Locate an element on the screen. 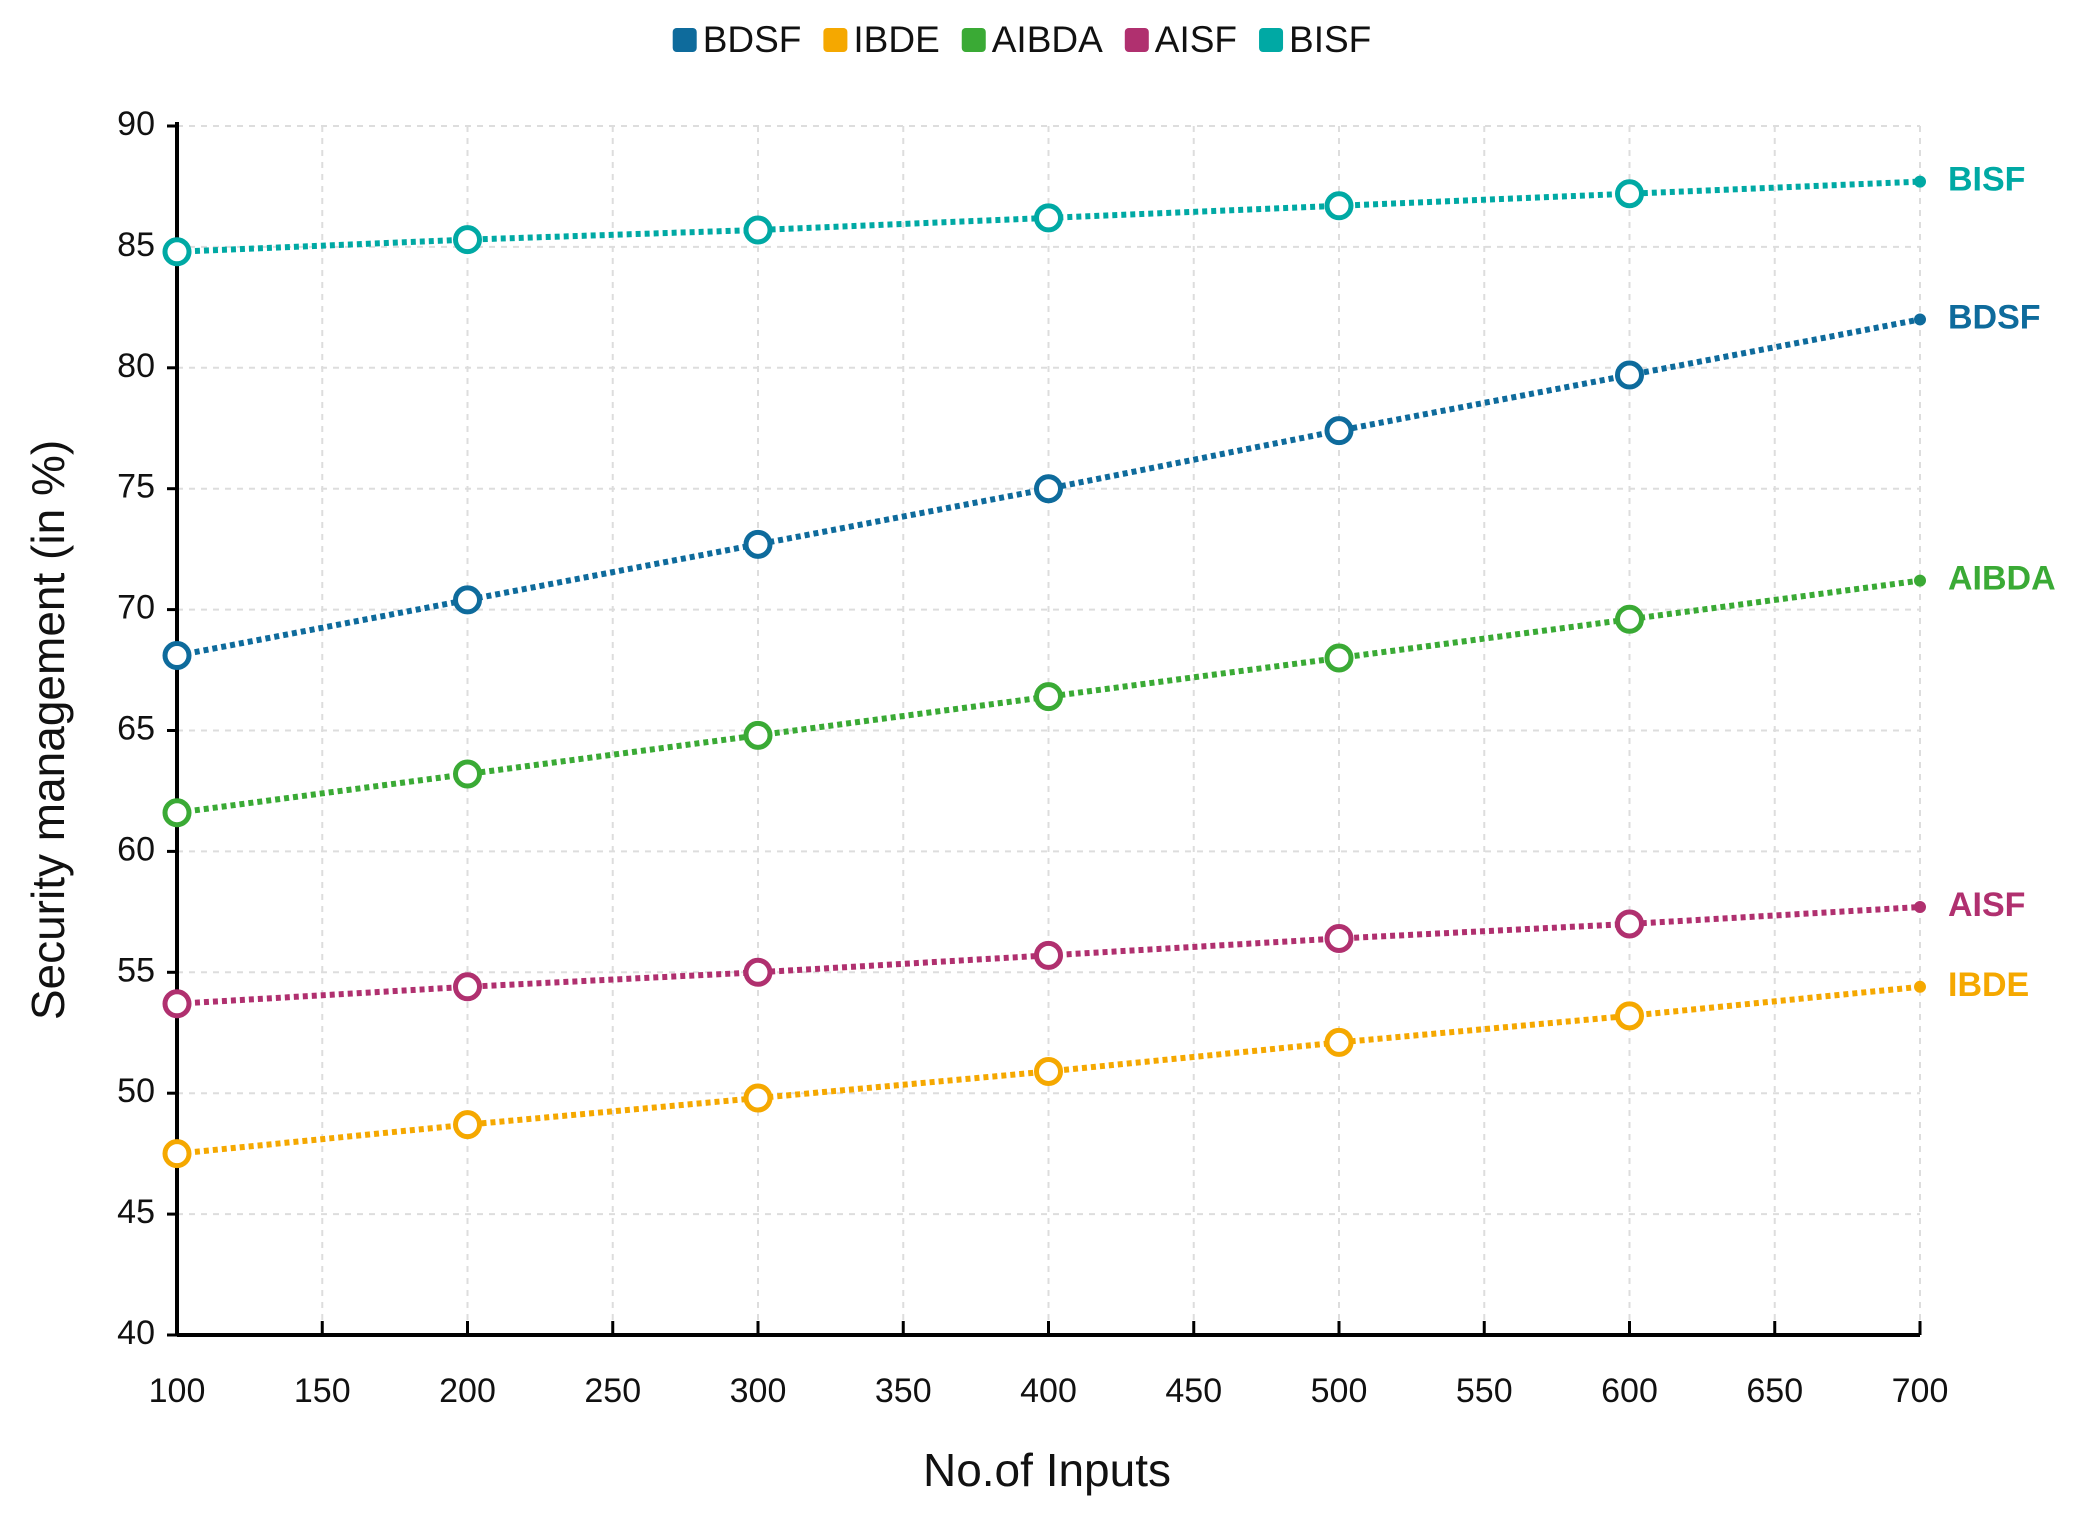 Image resolution: width=2083 pixels, height=1516 pixels. y-axis-title: Security management (in %) is located at coordinates (48, 730).